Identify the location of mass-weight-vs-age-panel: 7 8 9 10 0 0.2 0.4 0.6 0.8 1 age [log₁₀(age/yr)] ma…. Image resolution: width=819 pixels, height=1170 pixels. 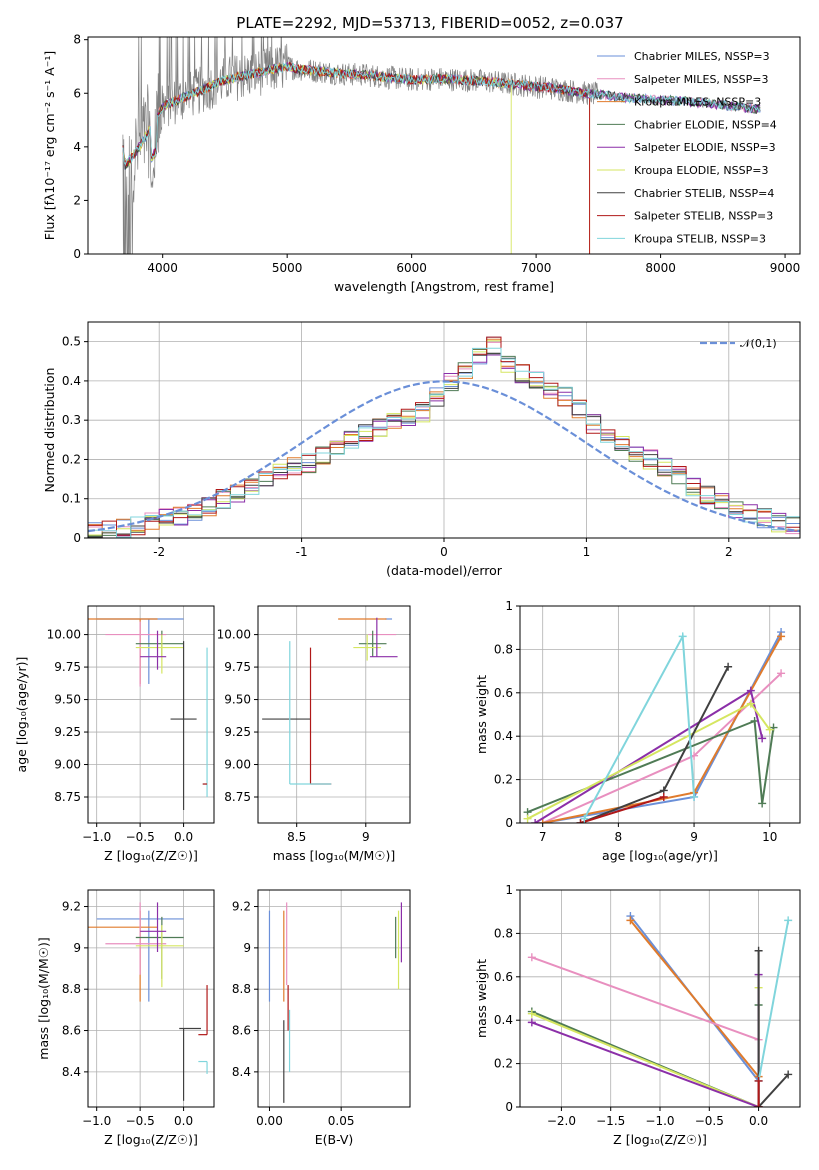
(637, 731).